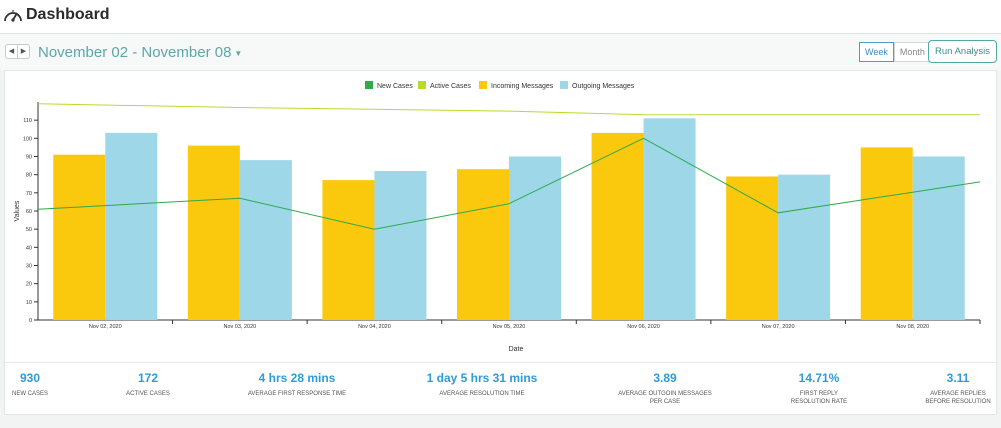 The width and height of the screenshot is (1001, 428). Describe the element at coordinates (29, 230) in the screenshot. I see `y-tick-label: 50` at that location.